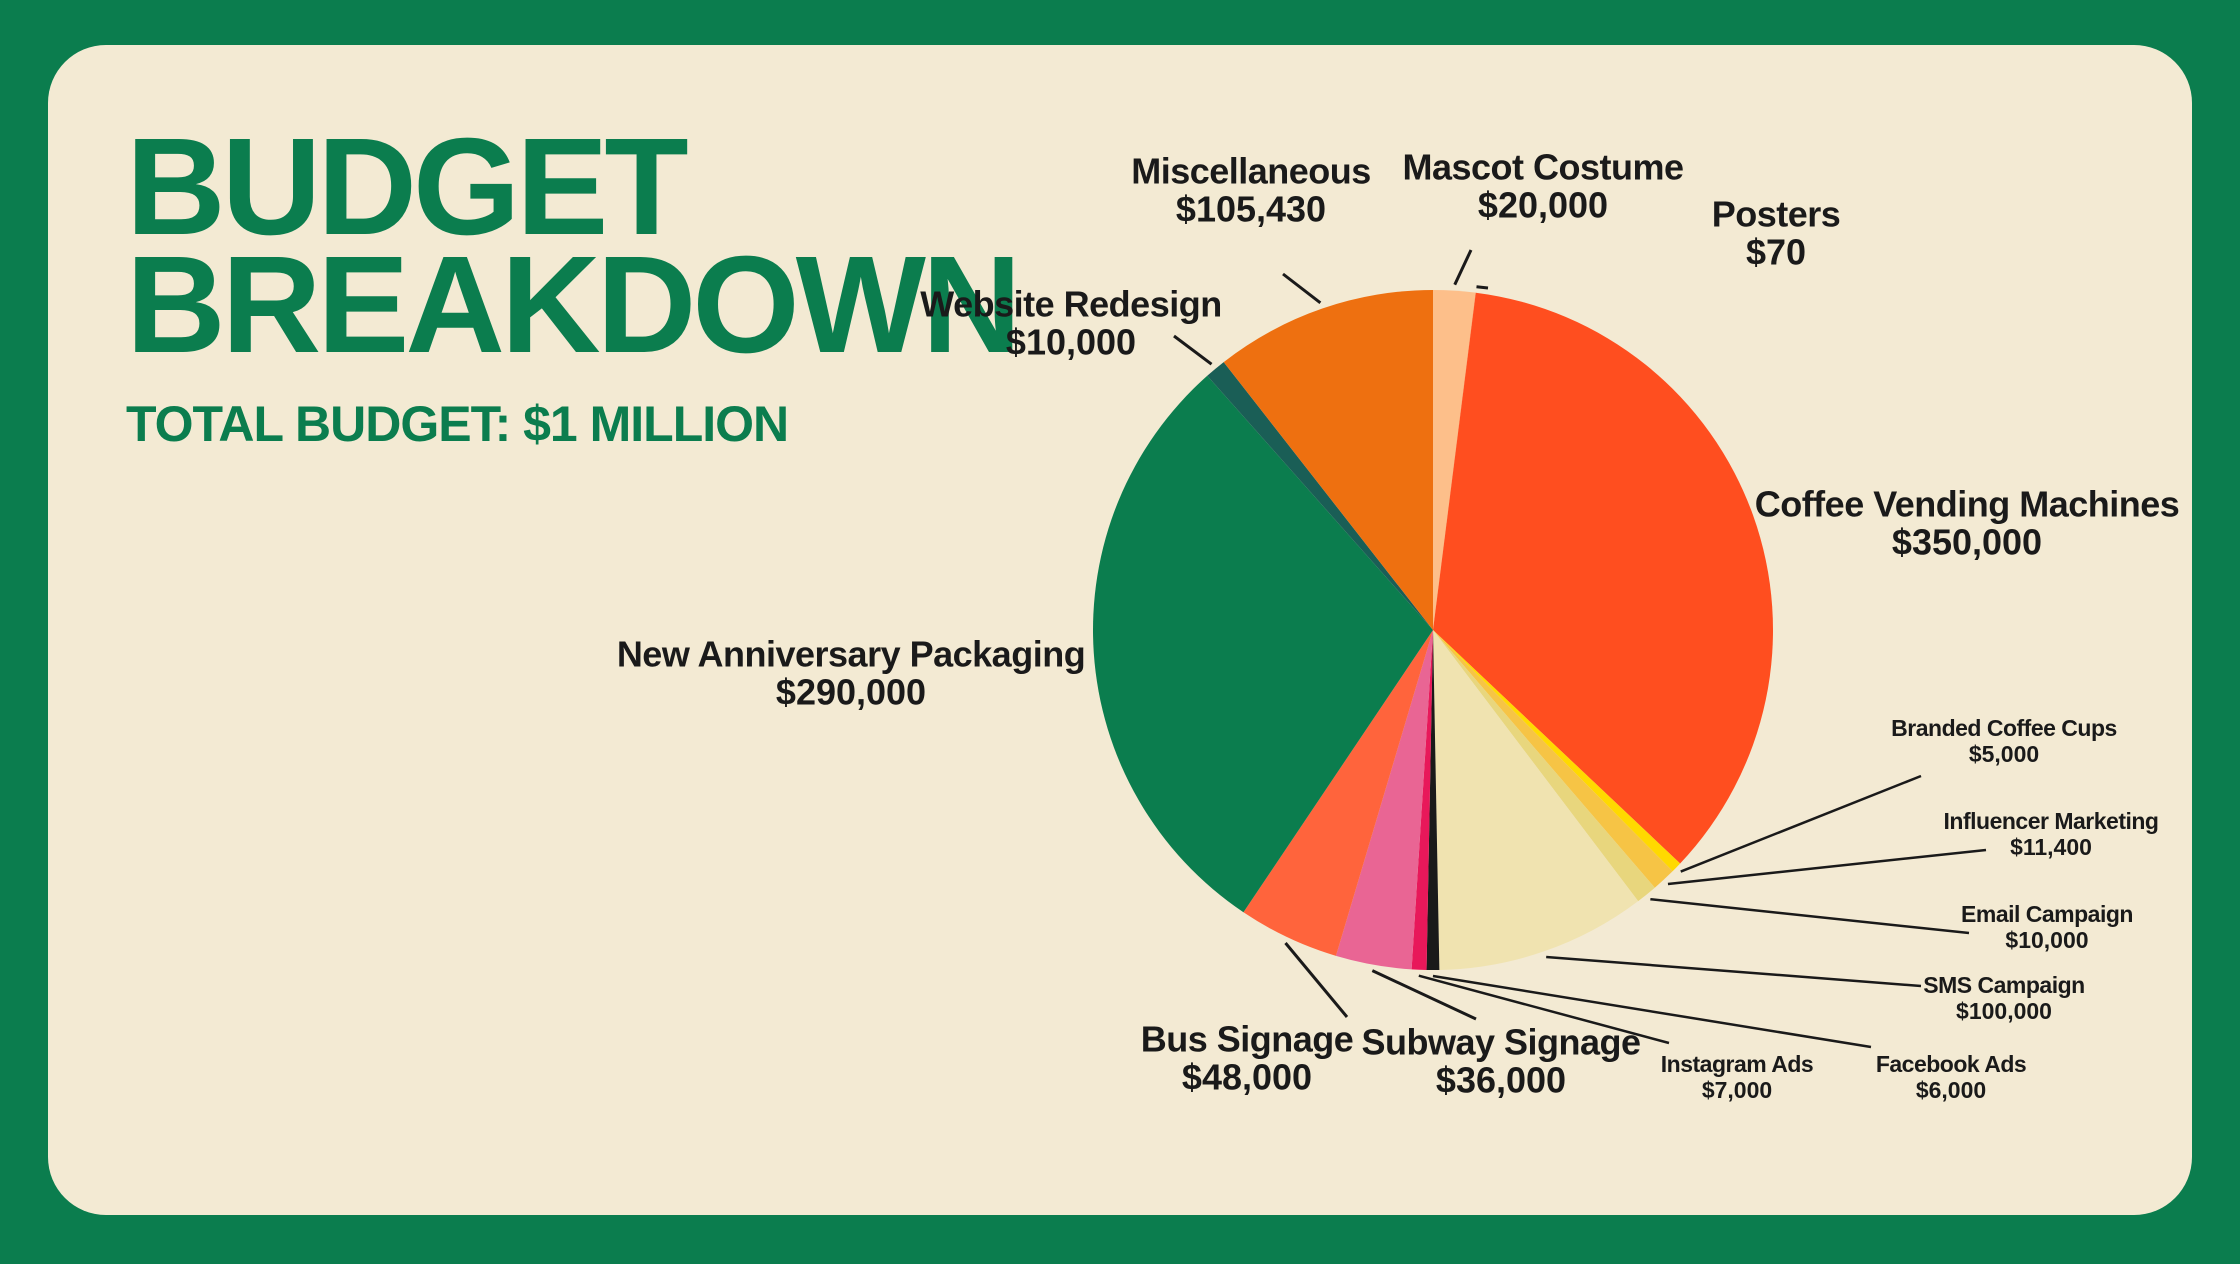  I want to click on value-label: $11,400, so click(2051, 847).